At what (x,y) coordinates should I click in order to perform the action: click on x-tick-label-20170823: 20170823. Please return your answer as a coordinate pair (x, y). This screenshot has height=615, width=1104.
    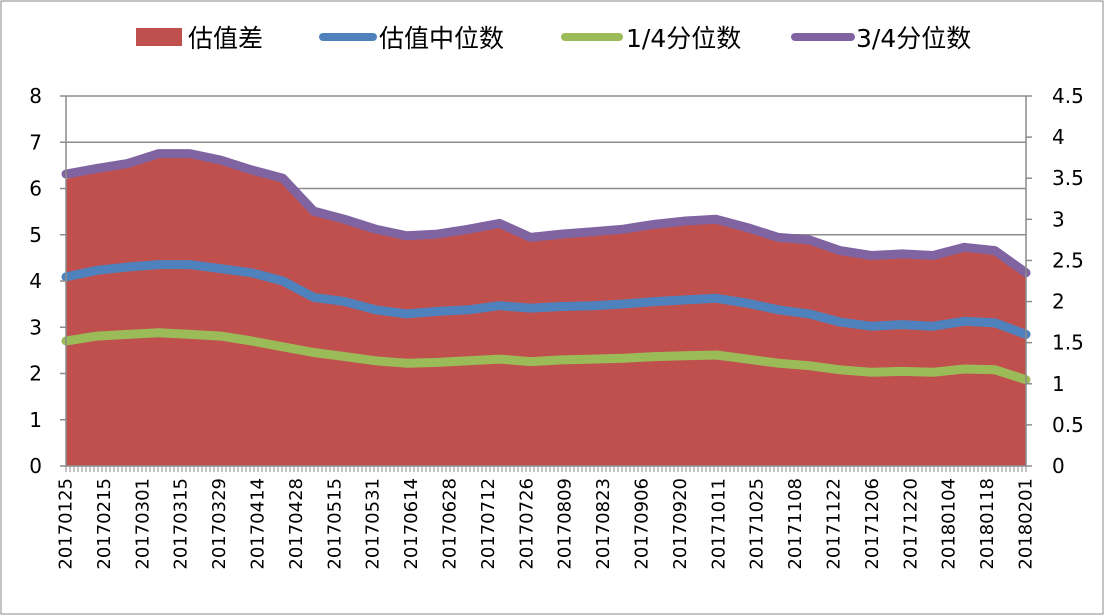
    Looking at the image, I should click on (603, 524).